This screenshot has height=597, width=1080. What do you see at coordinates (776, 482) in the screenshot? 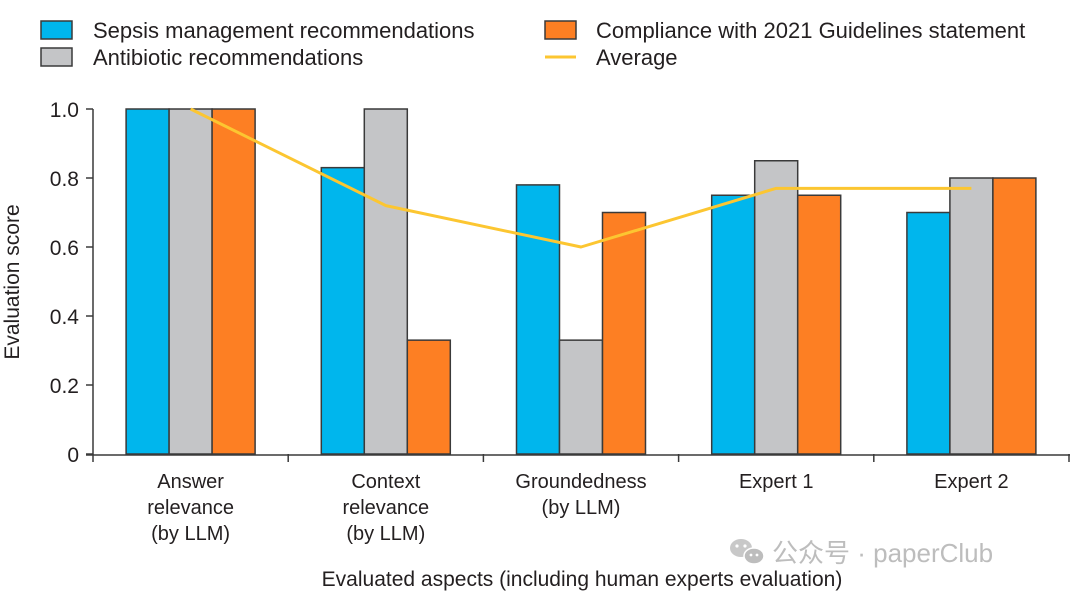
I see `x-category-label-expert-1: Expert 1` at bounding box center [776, 482].